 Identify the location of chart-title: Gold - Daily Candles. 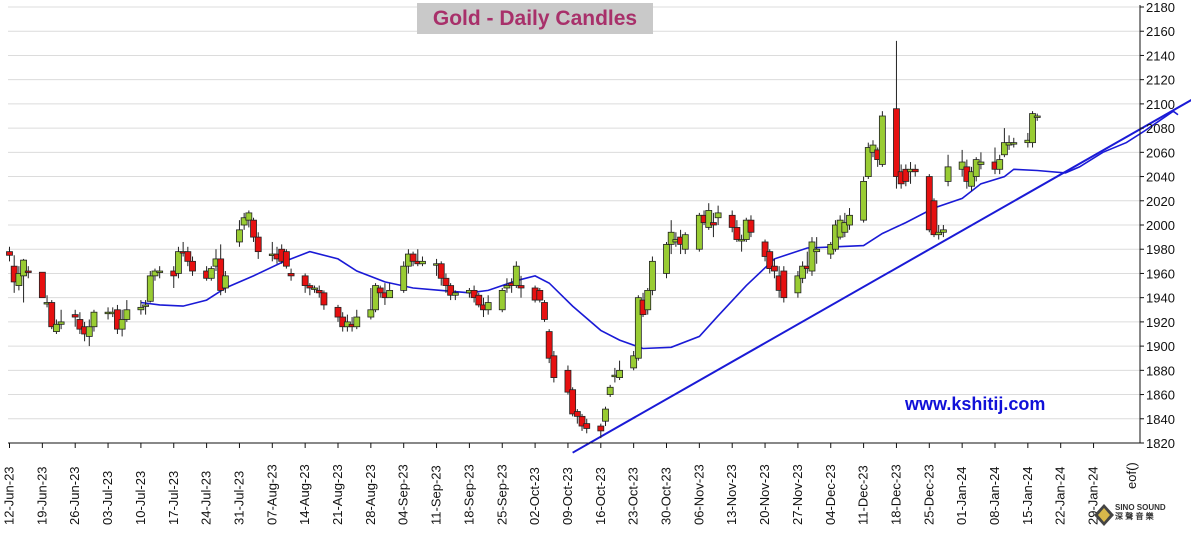
(535, 18).